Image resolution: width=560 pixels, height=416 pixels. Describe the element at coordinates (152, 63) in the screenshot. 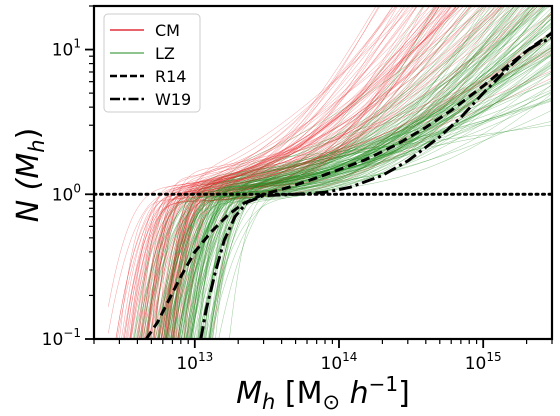

I see `legend: CM LZ R14 W19` at that location.